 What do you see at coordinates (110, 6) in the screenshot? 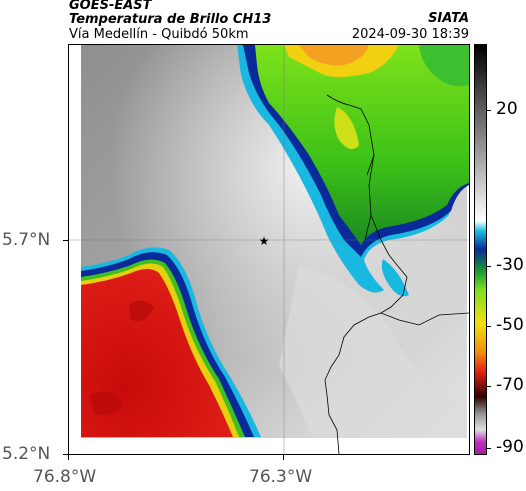
I see `satellite-name: GOES-EAST` at bounding box center [110, 6].